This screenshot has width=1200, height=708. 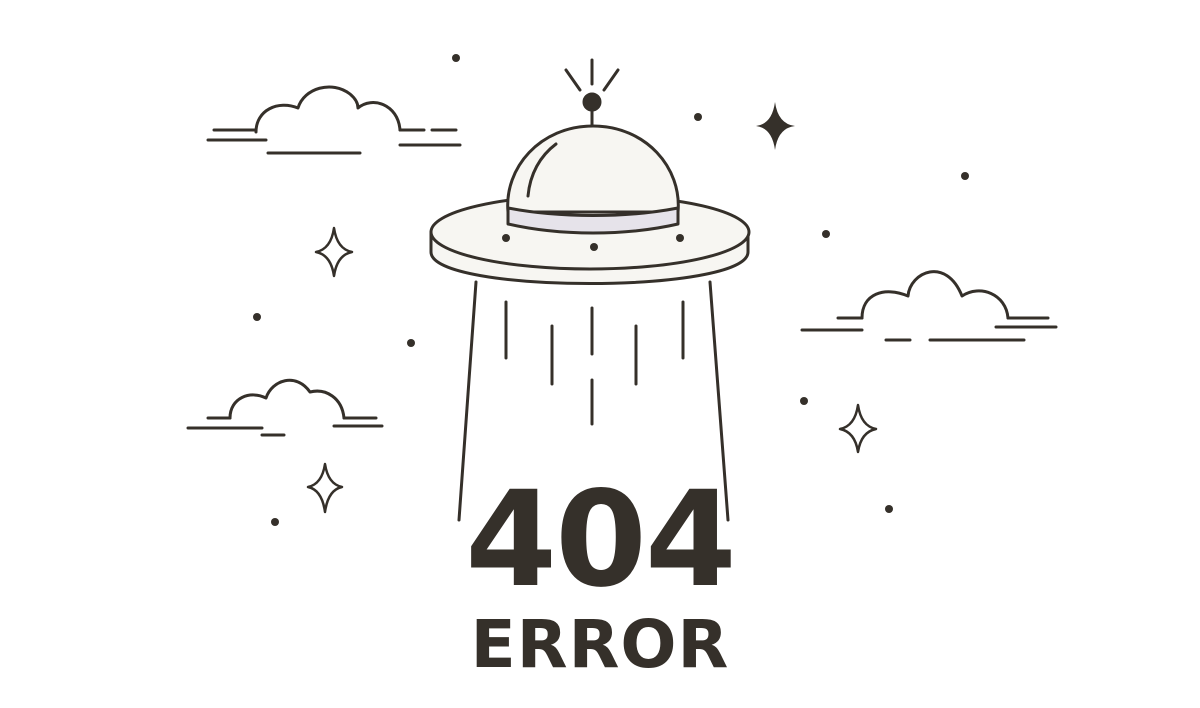 I want to click on ufo-icon, so click(x=590, y=171).